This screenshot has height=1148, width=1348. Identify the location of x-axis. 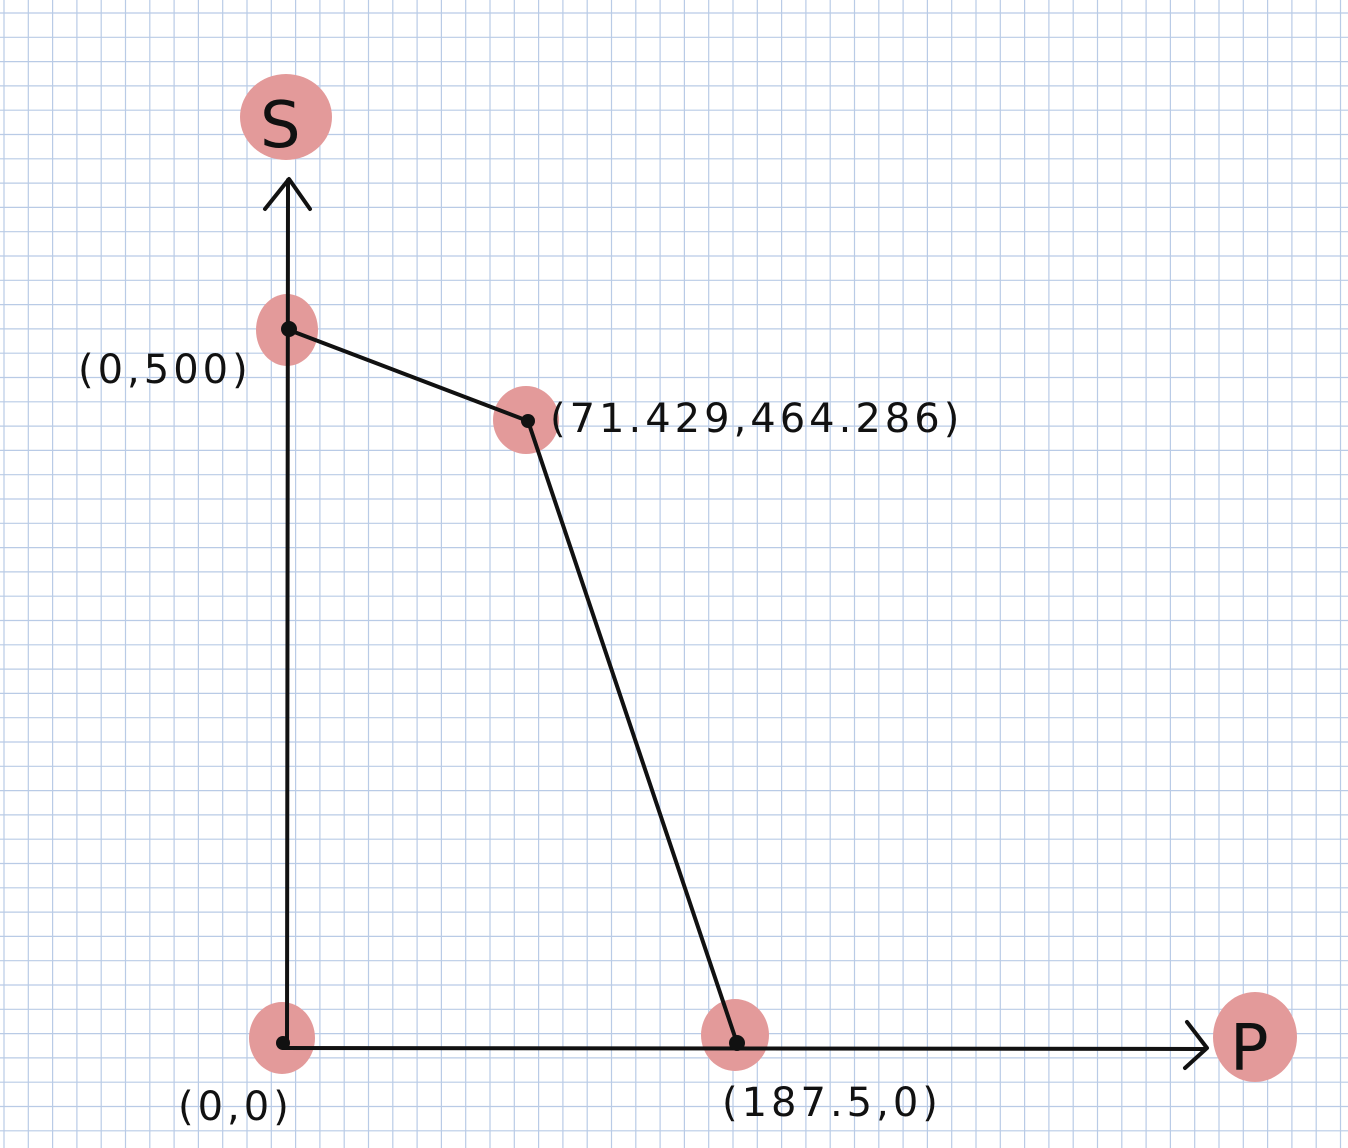
(744, 1048).